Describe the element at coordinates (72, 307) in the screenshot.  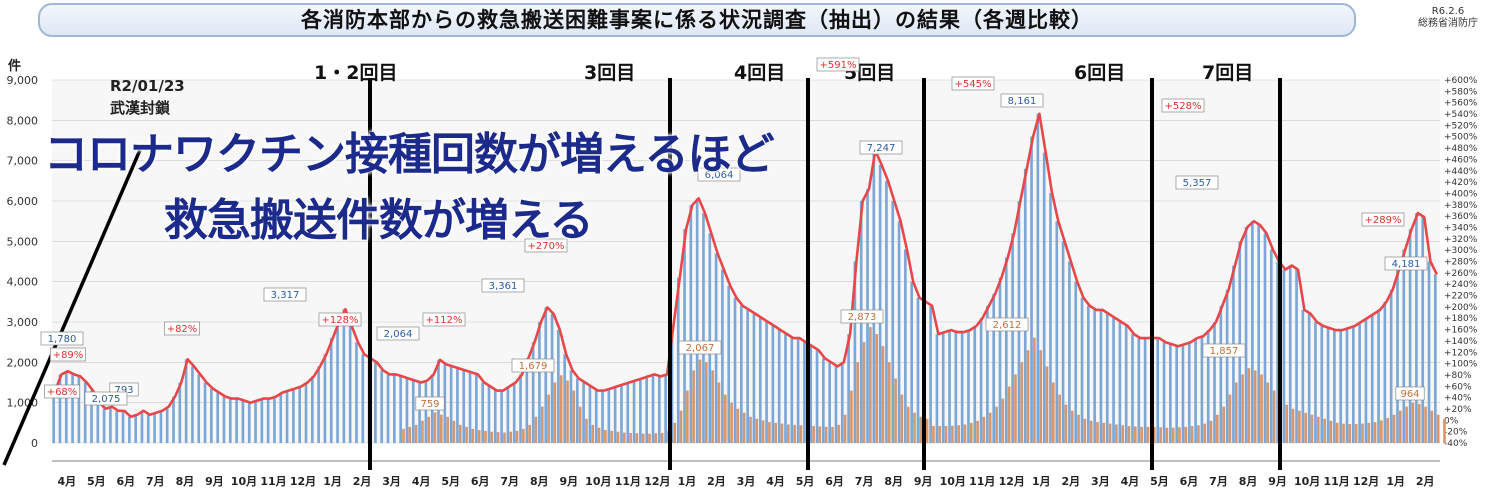
I see `annotation-pointer-line` at that location.